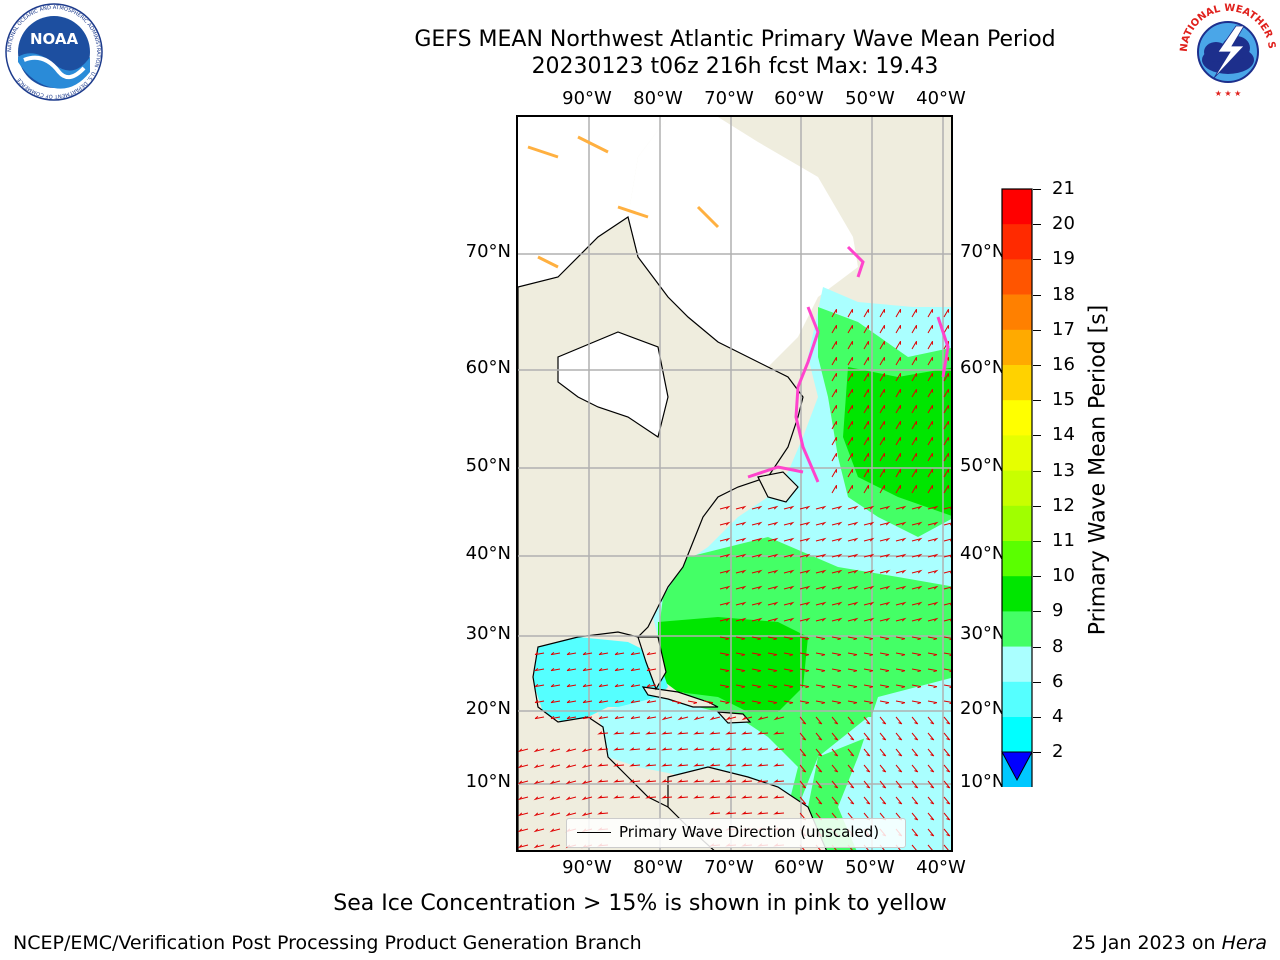 This screenshot has width=1280, height=960. I want to click on footer-host: Hera, so click(1244, 943).